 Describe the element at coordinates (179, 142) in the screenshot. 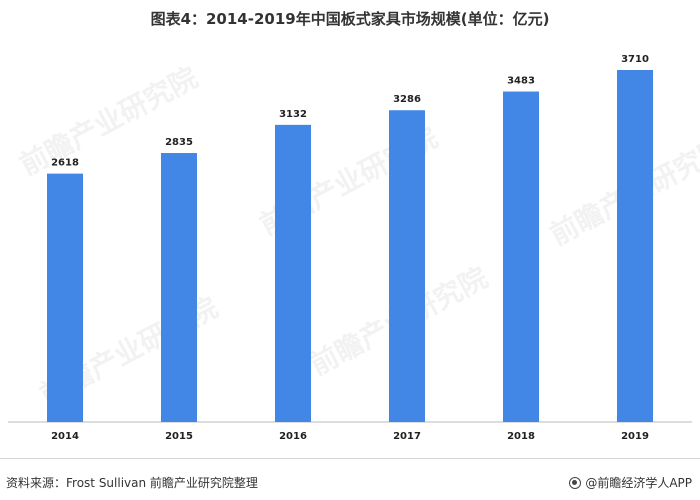

I see `data-label-2015: 2835` at that location.